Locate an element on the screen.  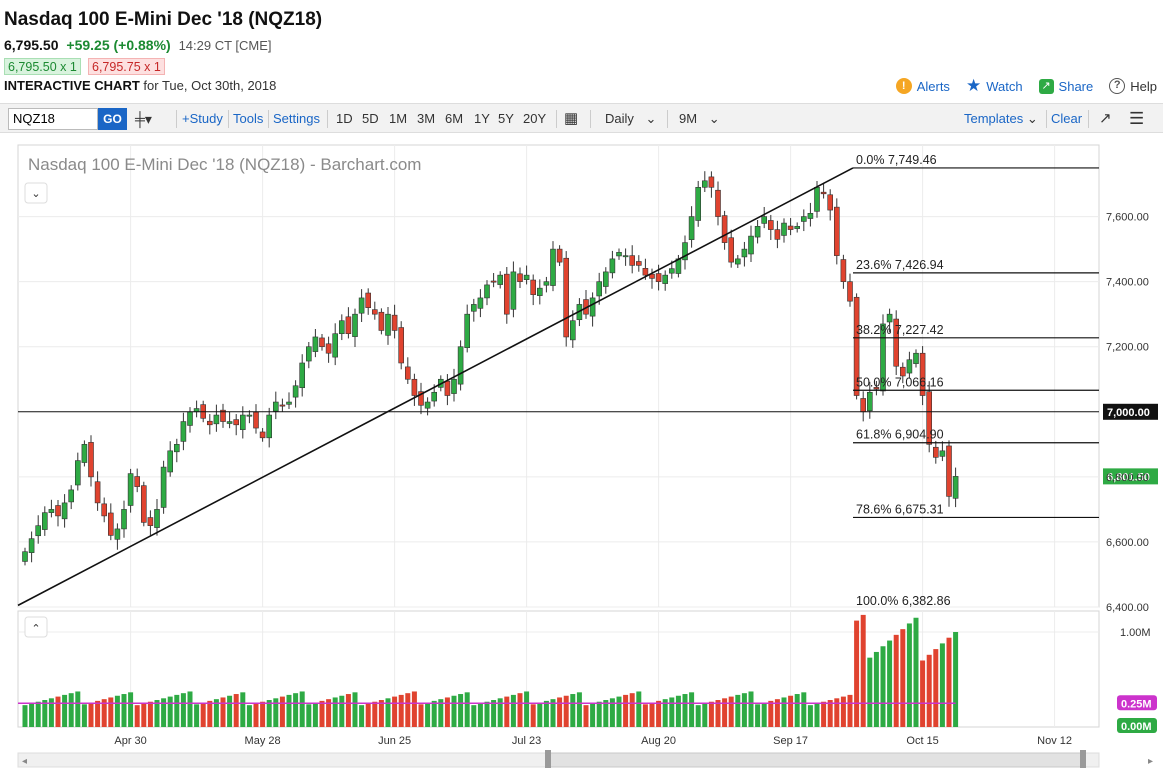
x-tick-label: Oct 15 is located at coordinates (922, 741).